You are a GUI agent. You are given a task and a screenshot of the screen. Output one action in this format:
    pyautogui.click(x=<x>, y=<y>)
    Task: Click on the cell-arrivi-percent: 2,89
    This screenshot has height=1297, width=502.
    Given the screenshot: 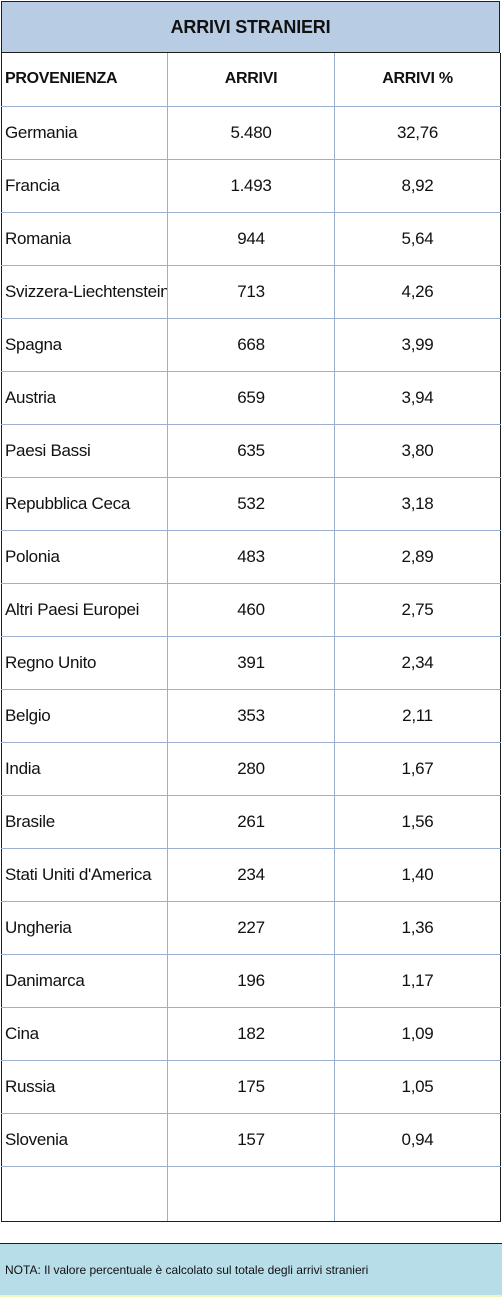 What is the action you would take?
    pyautogui.click(x=417, y=557)
    